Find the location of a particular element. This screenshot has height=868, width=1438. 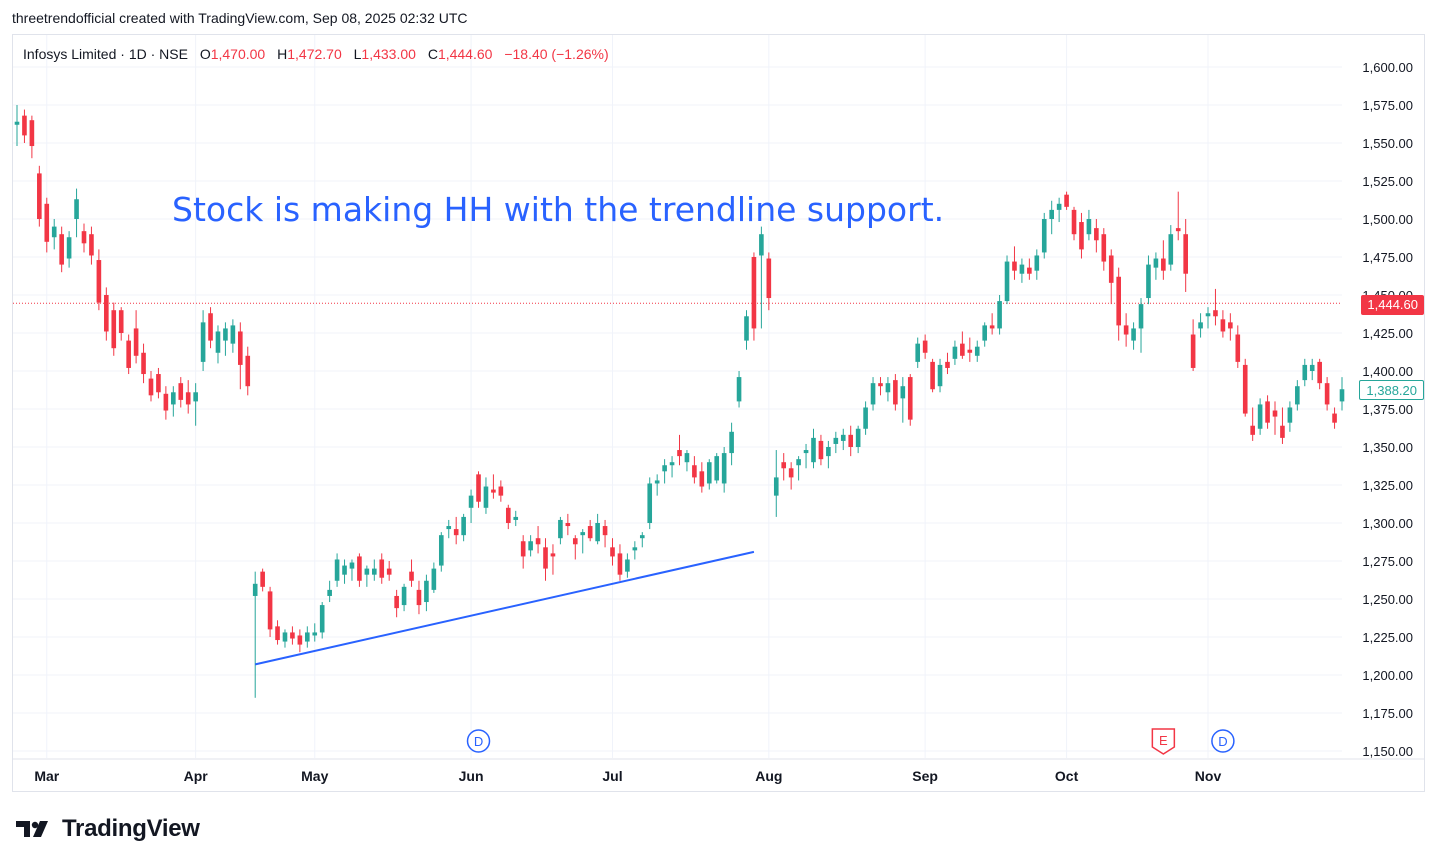

high-label: H is located at coordinates (282, 54).